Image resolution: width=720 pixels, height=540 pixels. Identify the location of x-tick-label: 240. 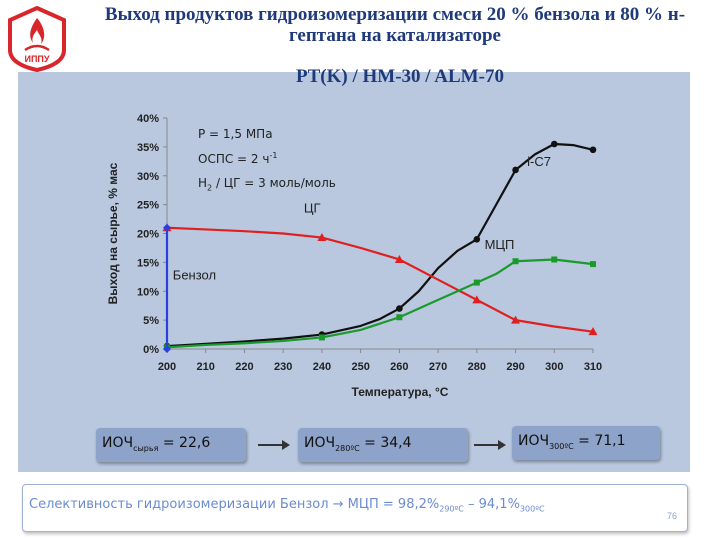
(322, 367).